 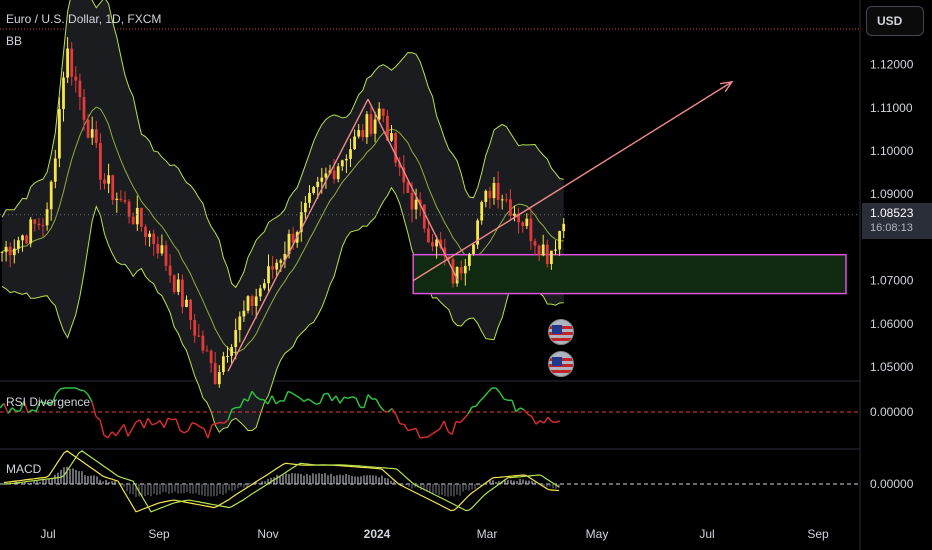 I want to click on price-tick-label: 1.10000, so click(x=892, y=151).